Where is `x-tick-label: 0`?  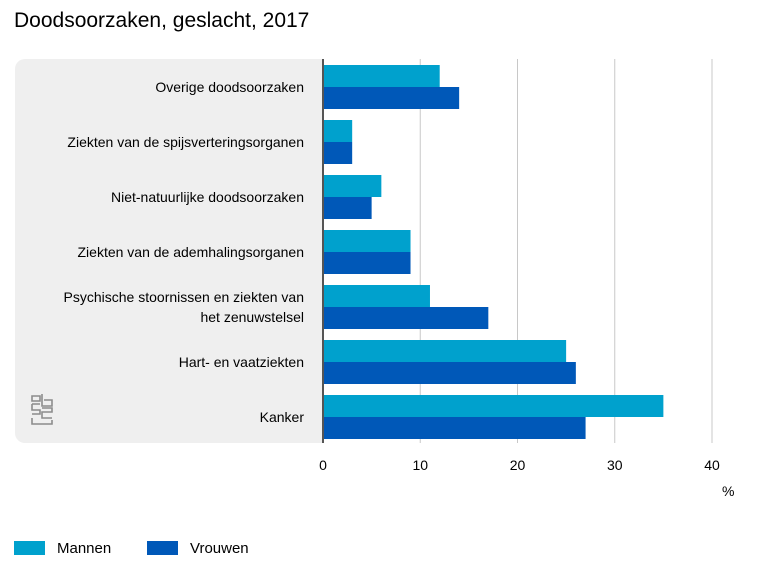 x-tick-label: 0 is located at coordinates (323, 465).